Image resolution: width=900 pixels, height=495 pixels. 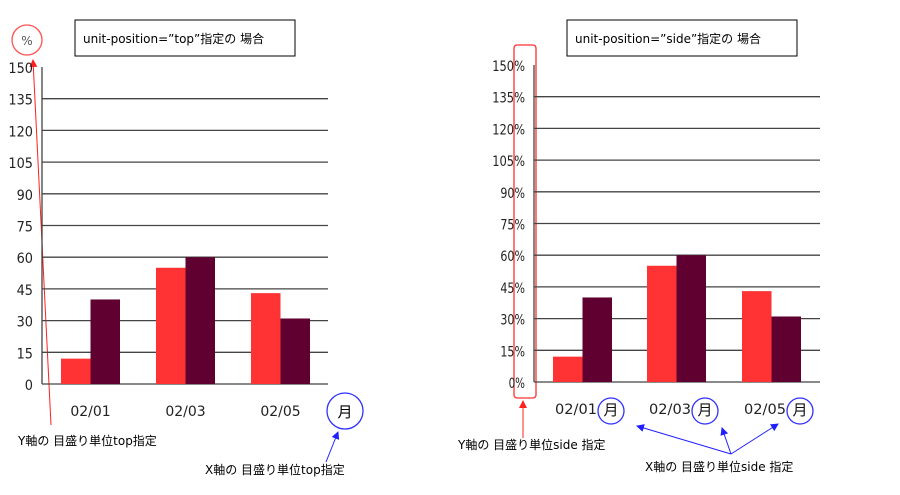 I want to click on y-tick-label: 90%, so click(x=512, y=194).